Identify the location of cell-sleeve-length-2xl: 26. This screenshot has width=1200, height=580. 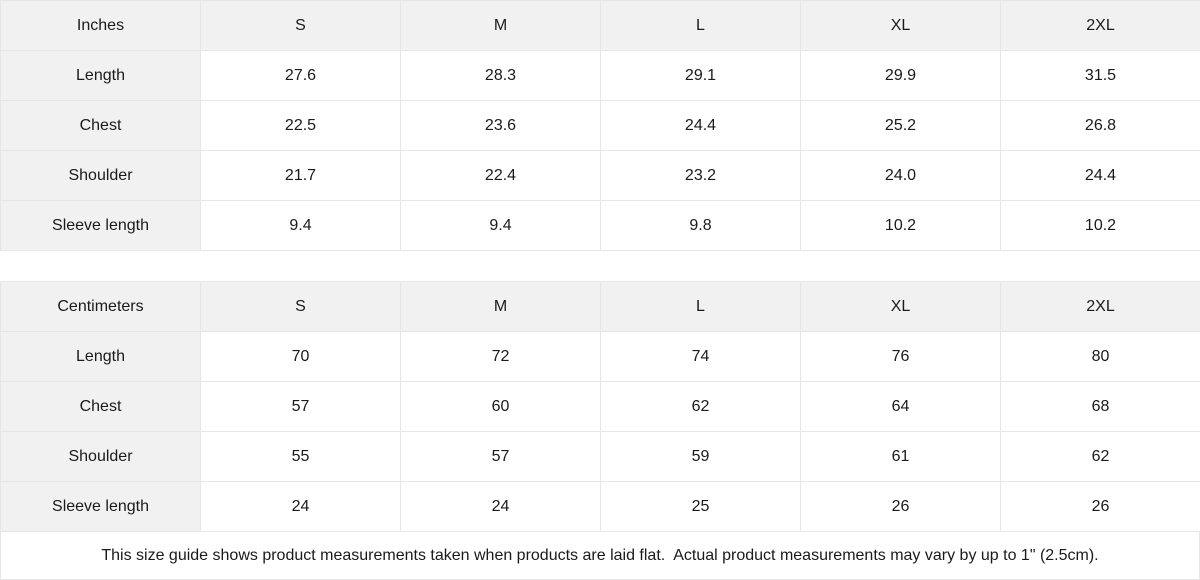
(1100, 506).